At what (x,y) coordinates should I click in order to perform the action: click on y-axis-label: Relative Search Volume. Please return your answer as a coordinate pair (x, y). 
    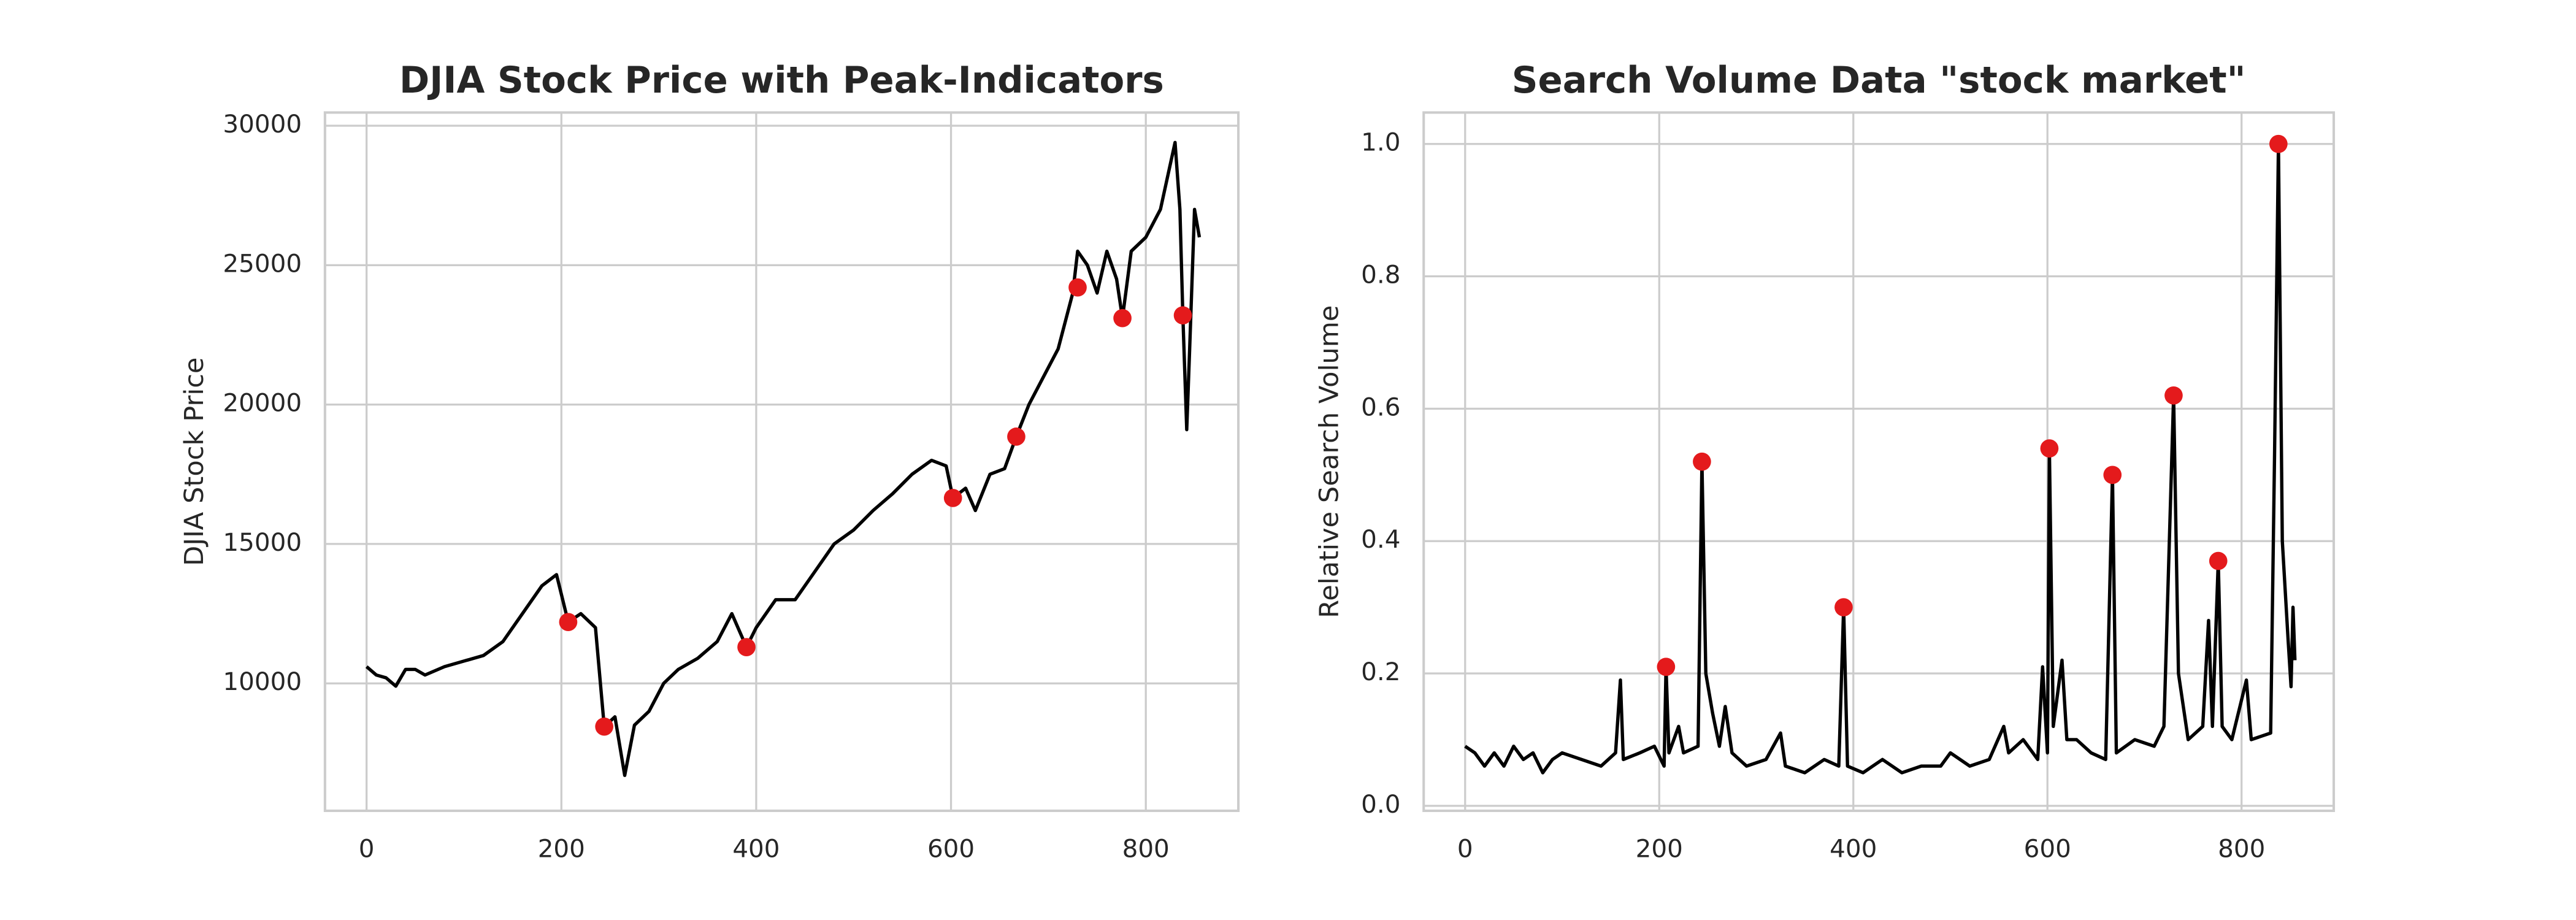
    Looking at the image, I should click on (1329, 461).